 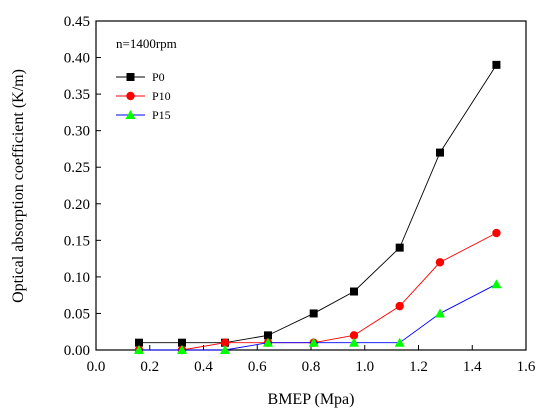 What do you see at coordinates (526, 367) in the screenshot?
I see `x-tick-label: 1.6` at bounding box center [526, 367].